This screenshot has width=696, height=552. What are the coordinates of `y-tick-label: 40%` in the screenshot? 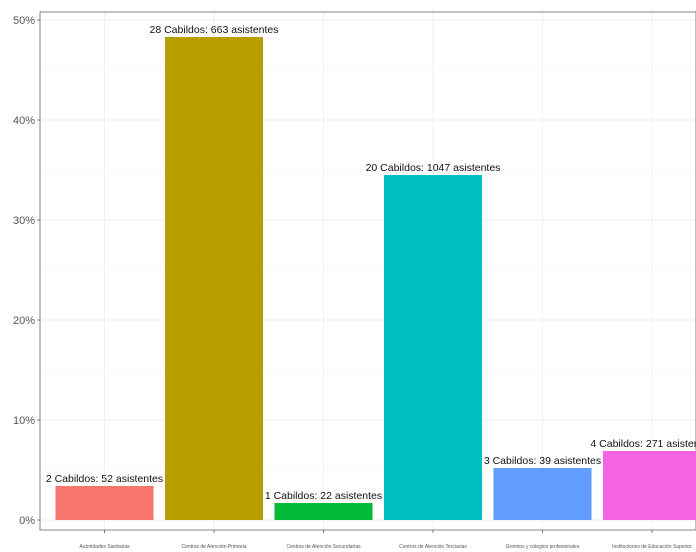 It's located at (24, 121).